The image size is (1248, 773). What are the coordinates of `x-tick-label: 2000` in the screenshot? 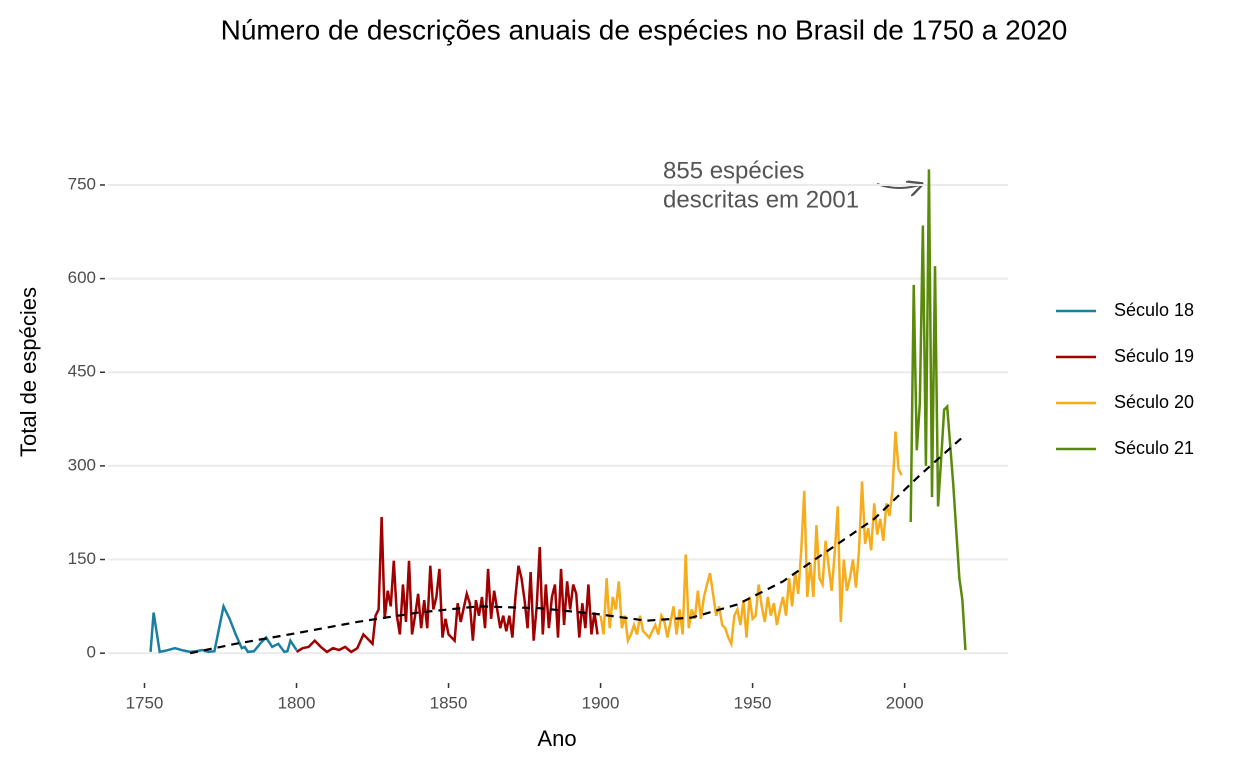 It's located at (905, 702).